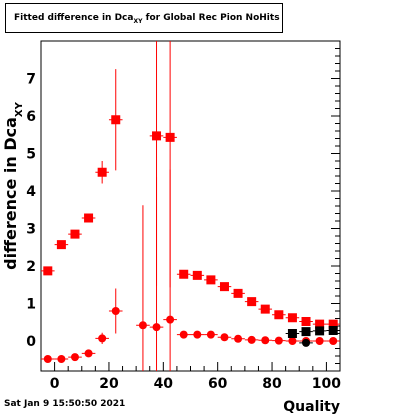 The height and width of the screenshot is (414, 400). I want to click on y-tick-label: 6, so click(31, 117).